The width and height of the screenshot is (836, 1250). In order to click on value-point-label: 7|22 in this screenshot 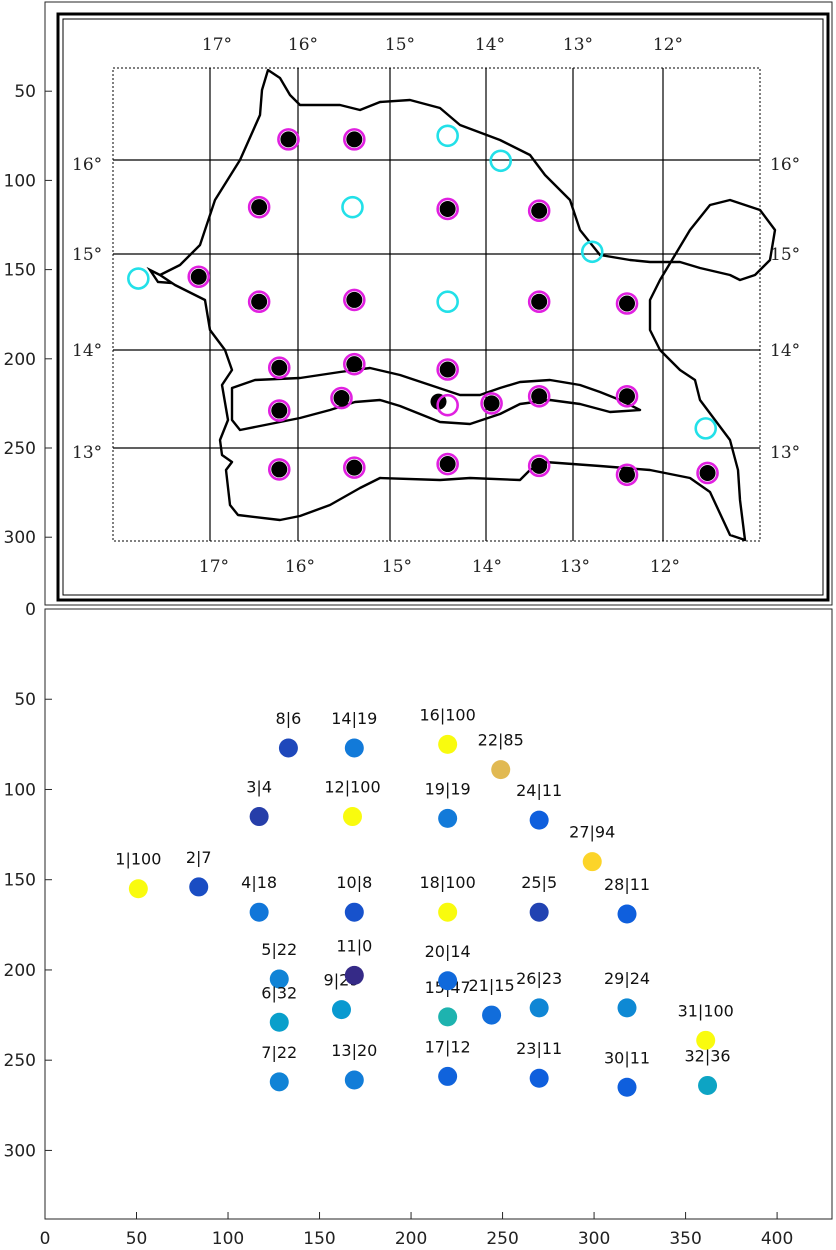, I will do `click(279, 1052)`.